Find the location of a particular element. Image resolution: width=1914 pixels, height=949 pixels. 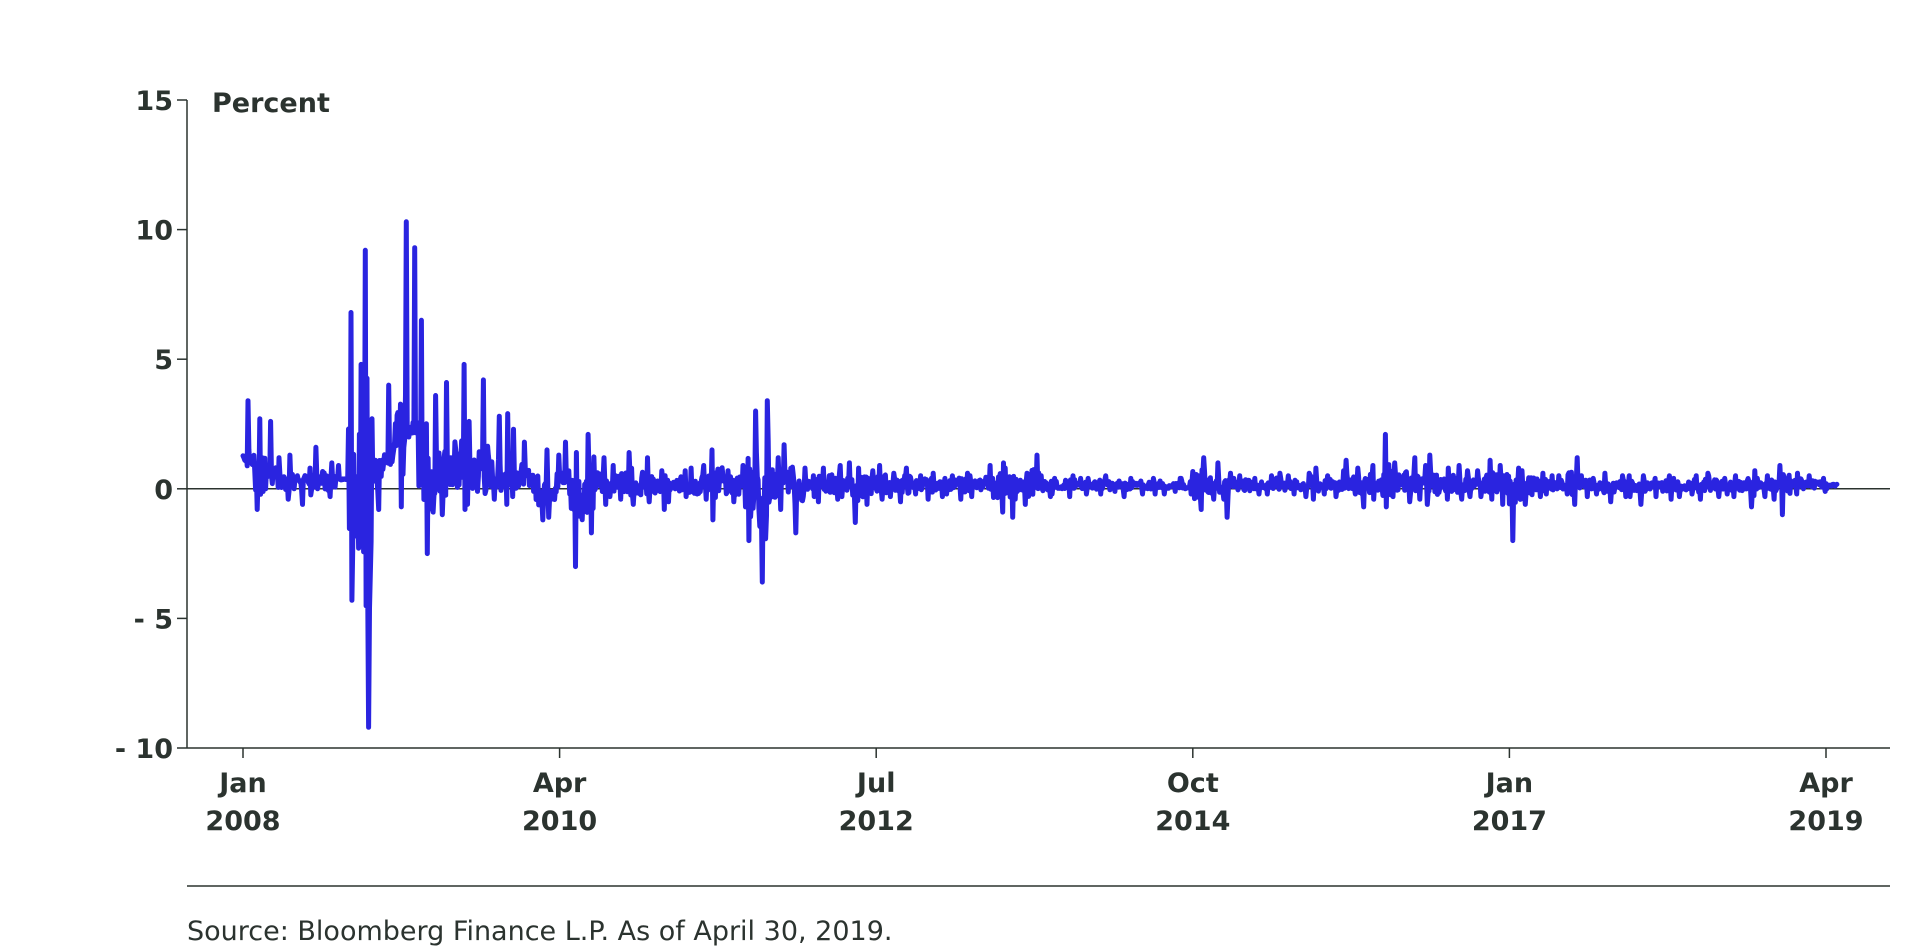

x-tick-label-year: 2017 is located at coordinates (1509, 821).